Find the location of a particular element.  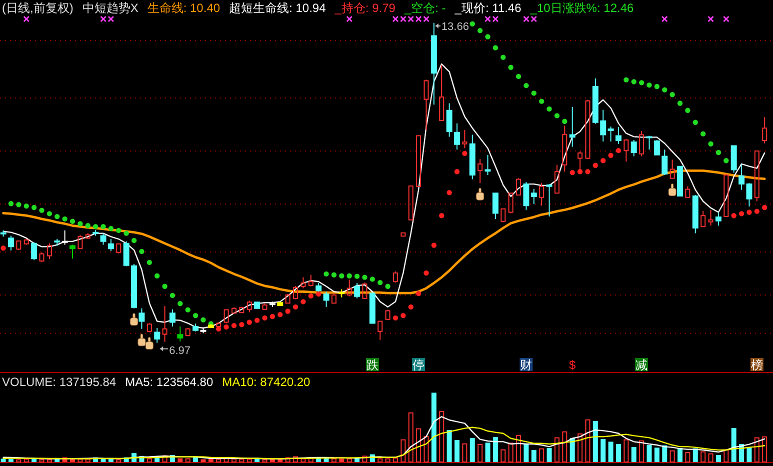

chart-subtitle: 中短趋势X is located at coordinates (110, 8).